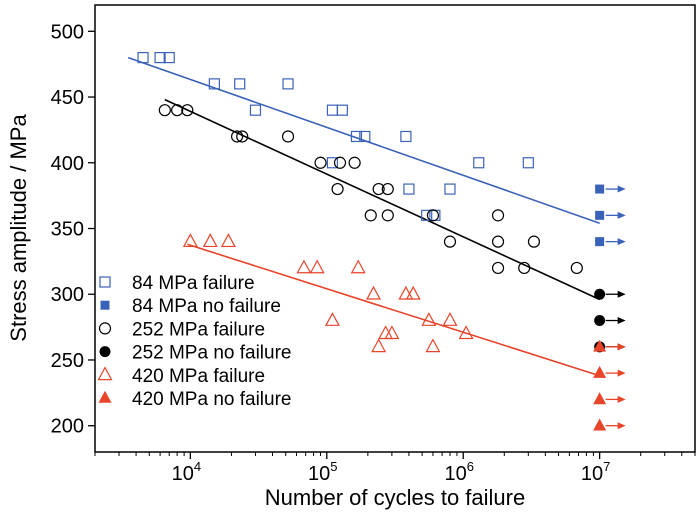 This screenshot has height=525, width=700. Describe the element at coordinates (458, 472) in the screenshot. I see `x-tick-label: 10⁶` at that location.